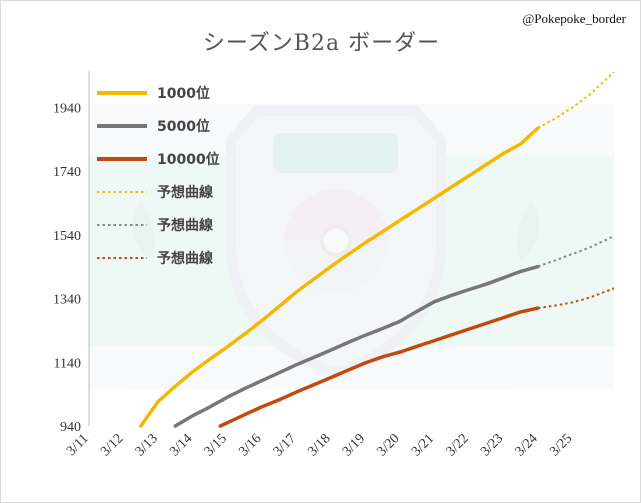 The image size is (641, 503). Describe the element at coordinates (78, 445) in the screenshot. I see `x-tick-label: 3/11` at that location.